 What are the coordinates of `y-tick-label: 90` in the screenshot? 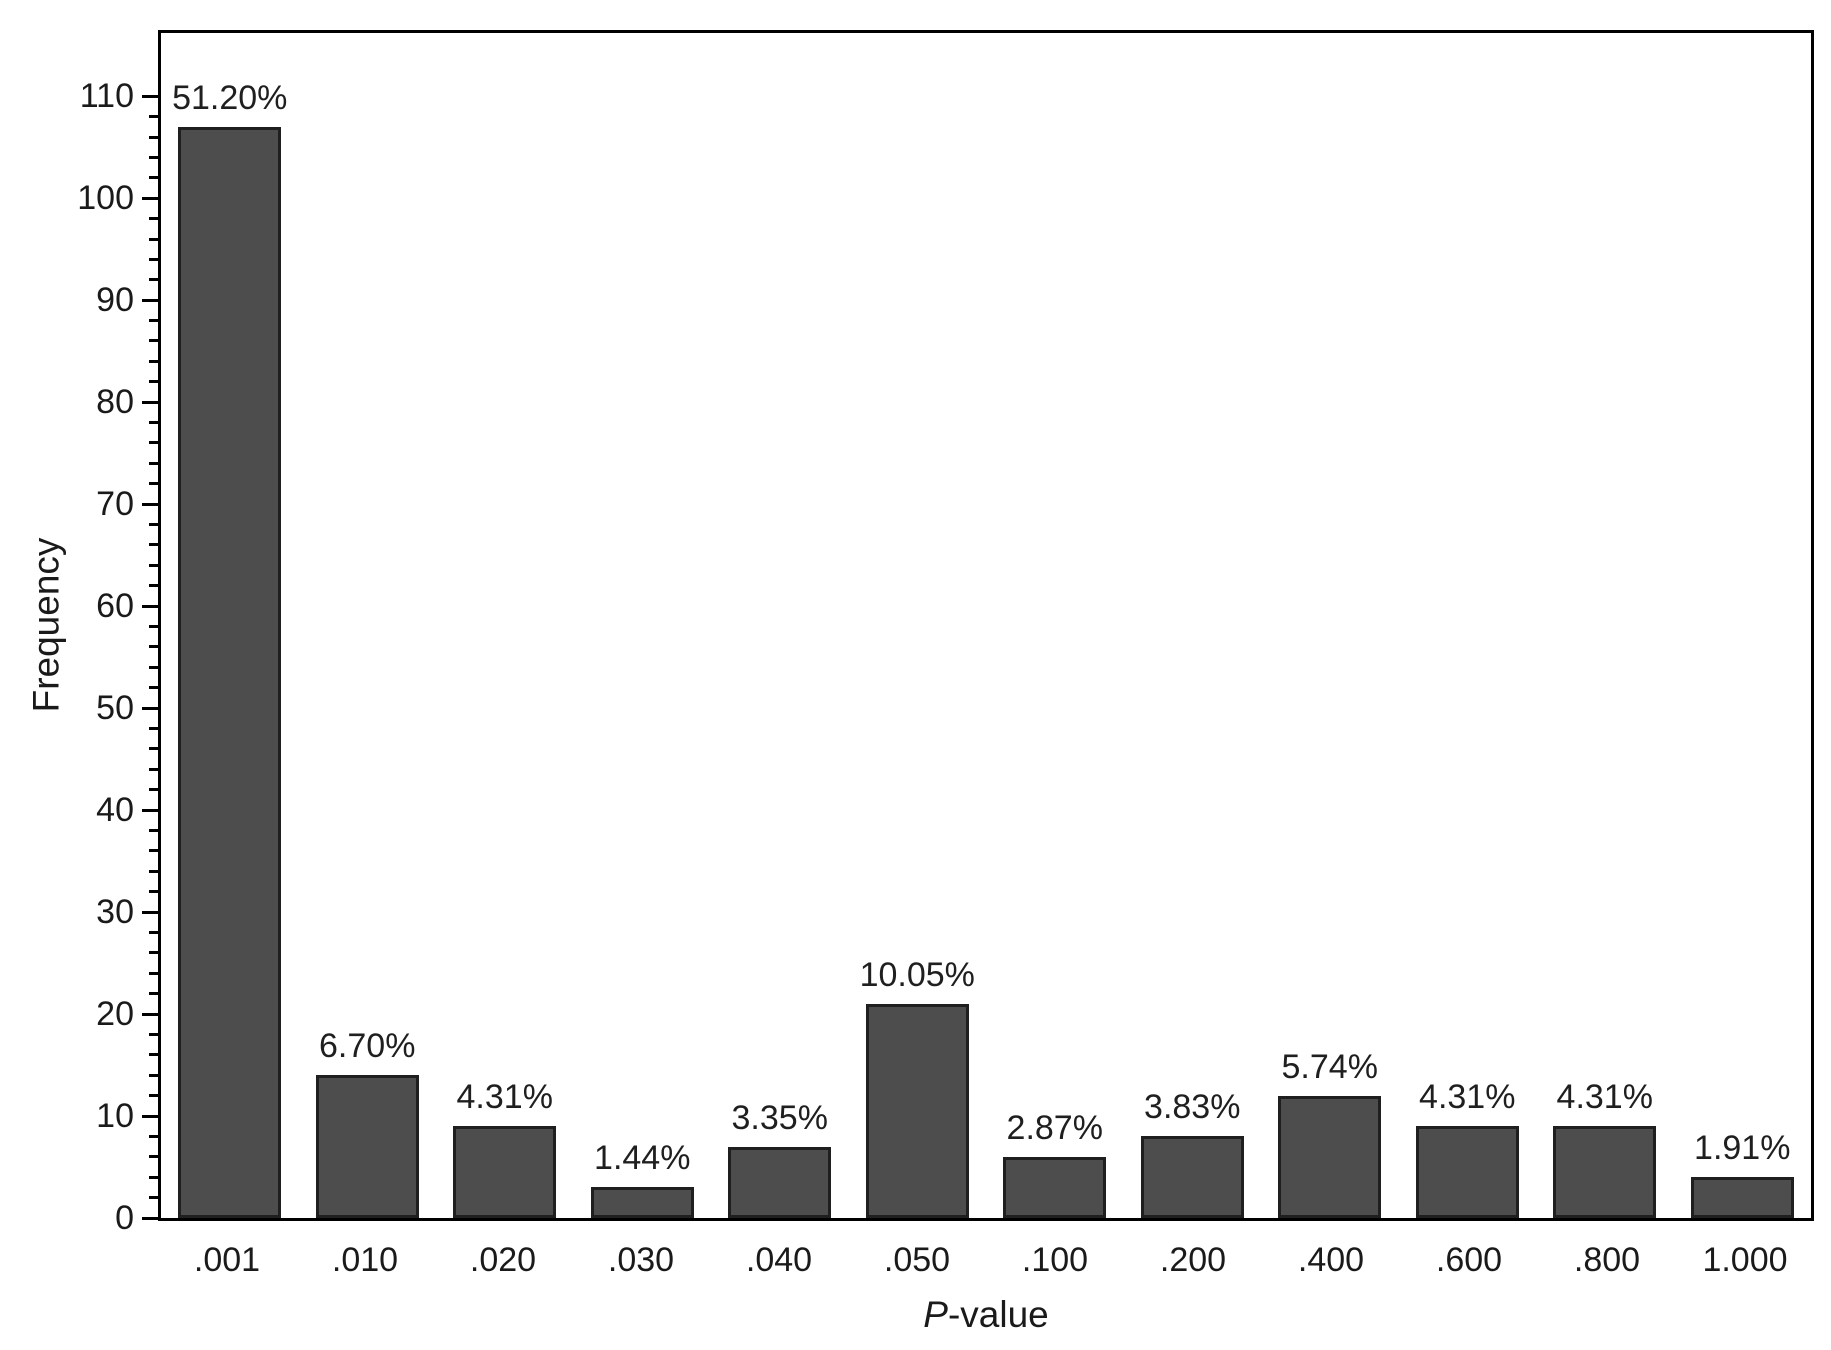 It's located at (115, 300).